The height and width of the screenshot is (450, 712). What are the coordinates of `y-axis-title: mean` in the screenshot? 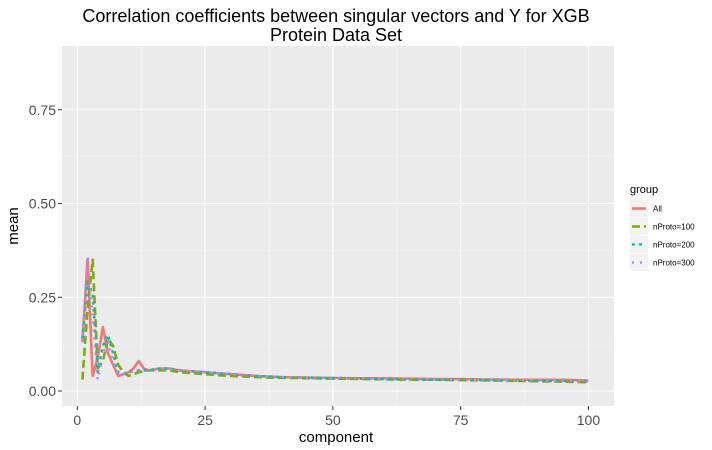 It's located at (13, 226).